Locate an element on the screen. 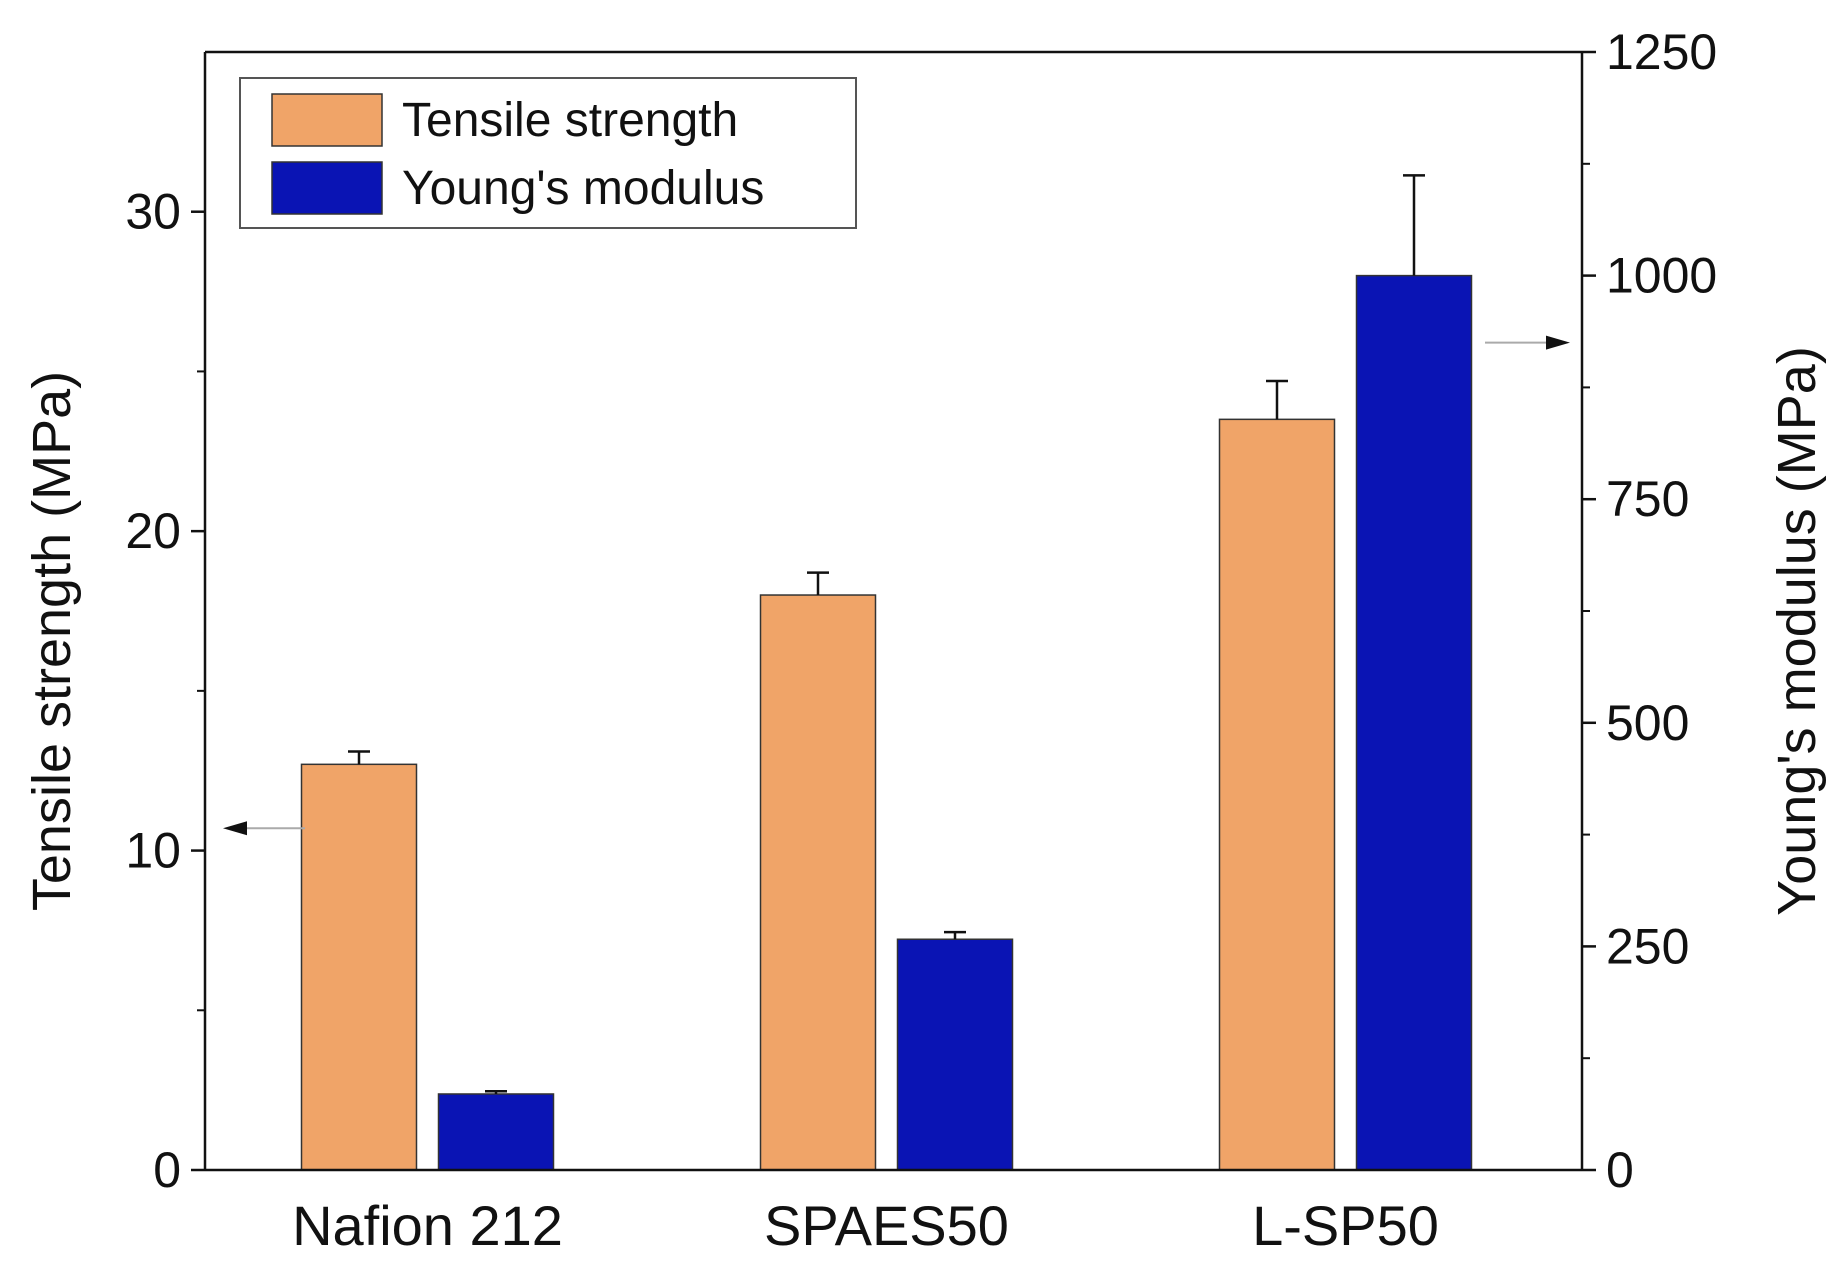  bar-young-s-modulus-l-sp50 is located at coordinates (1414, 722).